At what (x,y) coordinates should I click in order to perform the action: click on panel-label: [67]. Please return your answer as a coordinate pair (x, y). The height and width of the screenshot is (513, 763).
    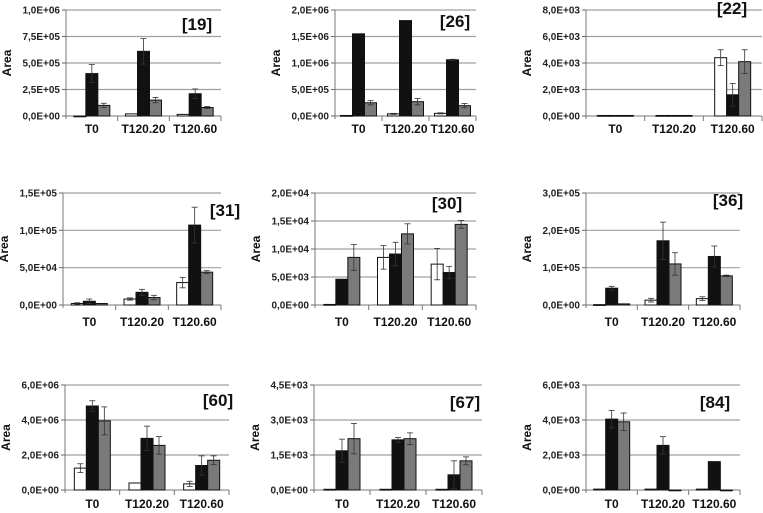
    Looking at the image, I should click on (465, 402).